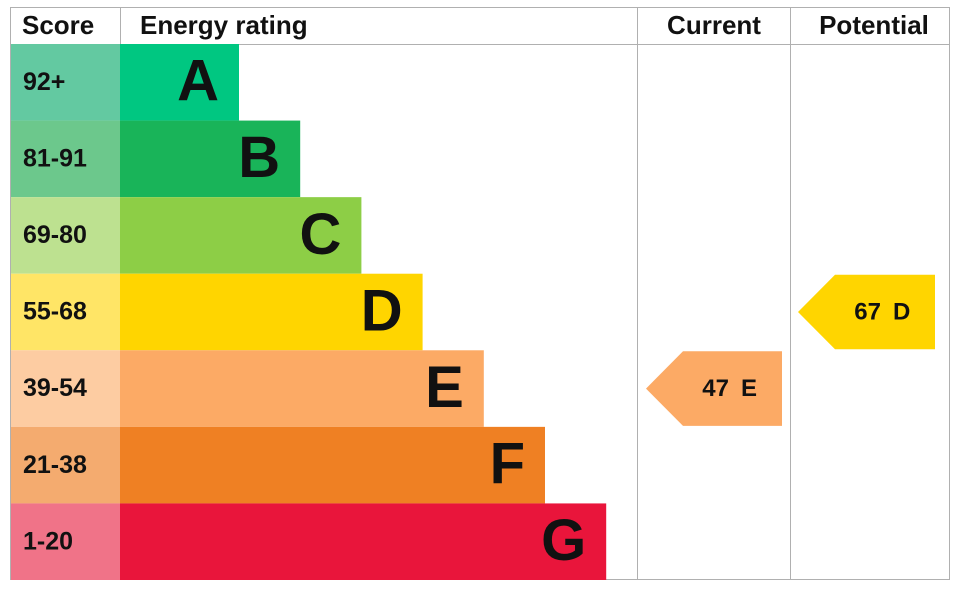  What do you see at coordinates (44, 82) in the screenshot?
I see `score-label: 92+` at bounding box center [44, 82].